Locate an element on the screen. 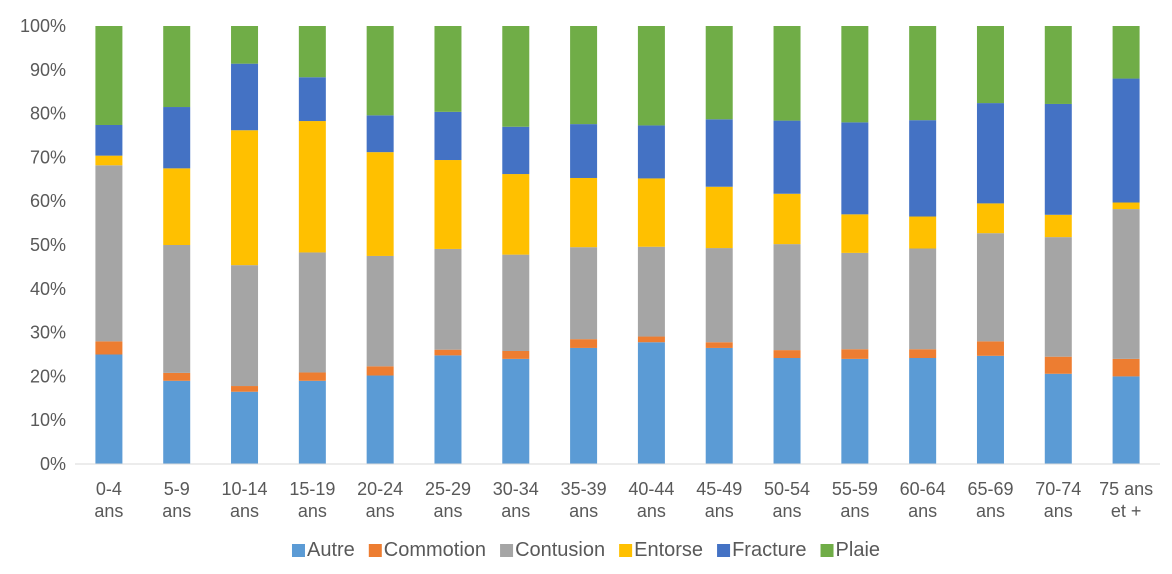 This screenshot has width=1172, height=574. x-tick-label: 10-14 is located at coordinates (245, 489).